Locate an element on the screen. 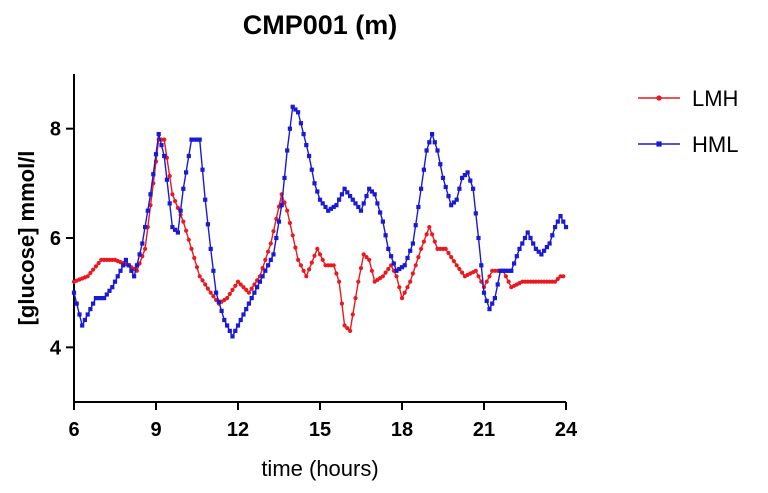 The image size is (768, 493). y-axis-label: [glucose] mmol/l is located at coordinates (26, 238).